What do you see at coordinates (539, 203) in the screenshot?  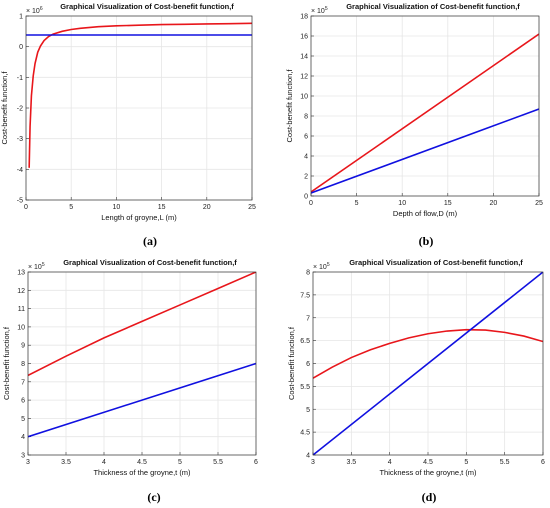 I see `x-tick-label: 25` at bounding box center [539, 203].